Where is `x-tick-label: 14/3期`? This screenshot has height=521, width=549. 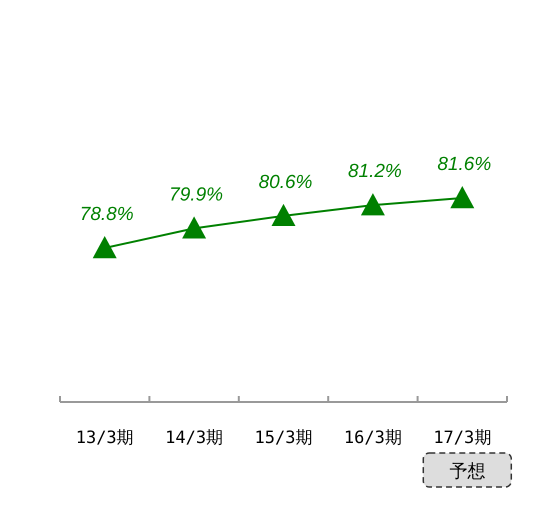 x-tick-label: 14/3期 is located at coordinates (194, 438).